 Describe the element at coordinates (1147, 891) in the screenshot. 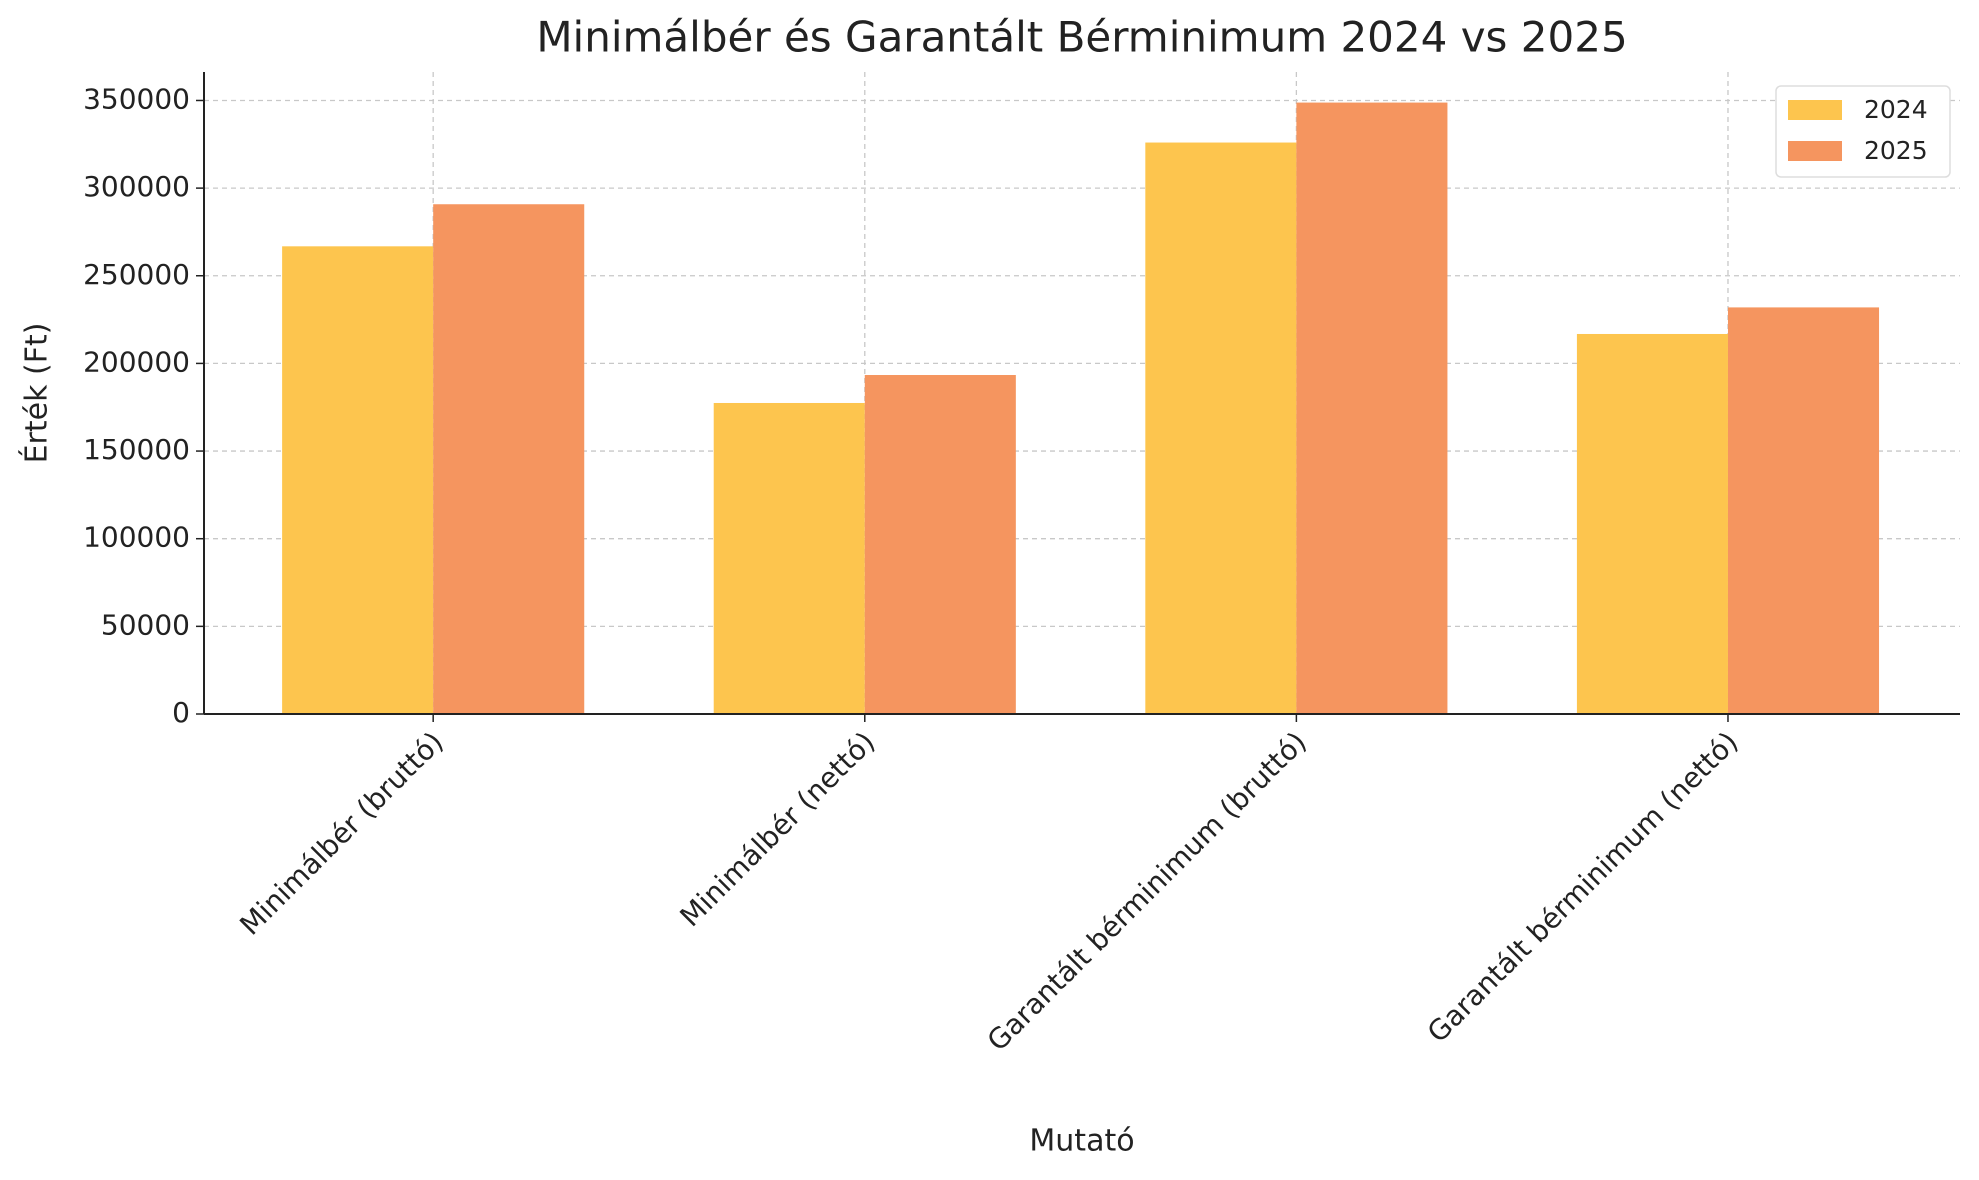

I see `x-tick-label: Garantált bérminimum (bruttó)` at that location.